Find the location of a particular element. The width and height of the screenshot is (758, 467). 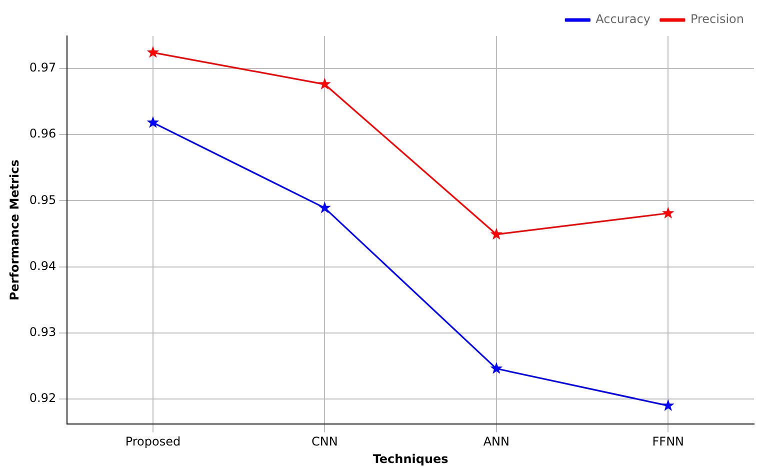

y-tick-label: 0.96 is located at coordinates (42, 133).